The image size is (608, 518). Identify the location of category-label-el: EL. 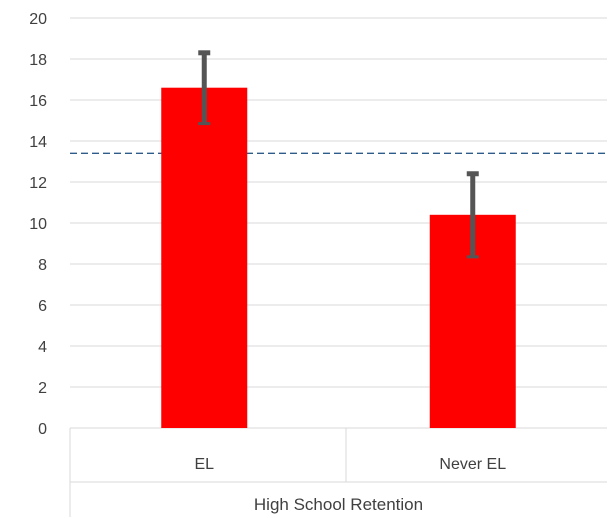
(204, 464).